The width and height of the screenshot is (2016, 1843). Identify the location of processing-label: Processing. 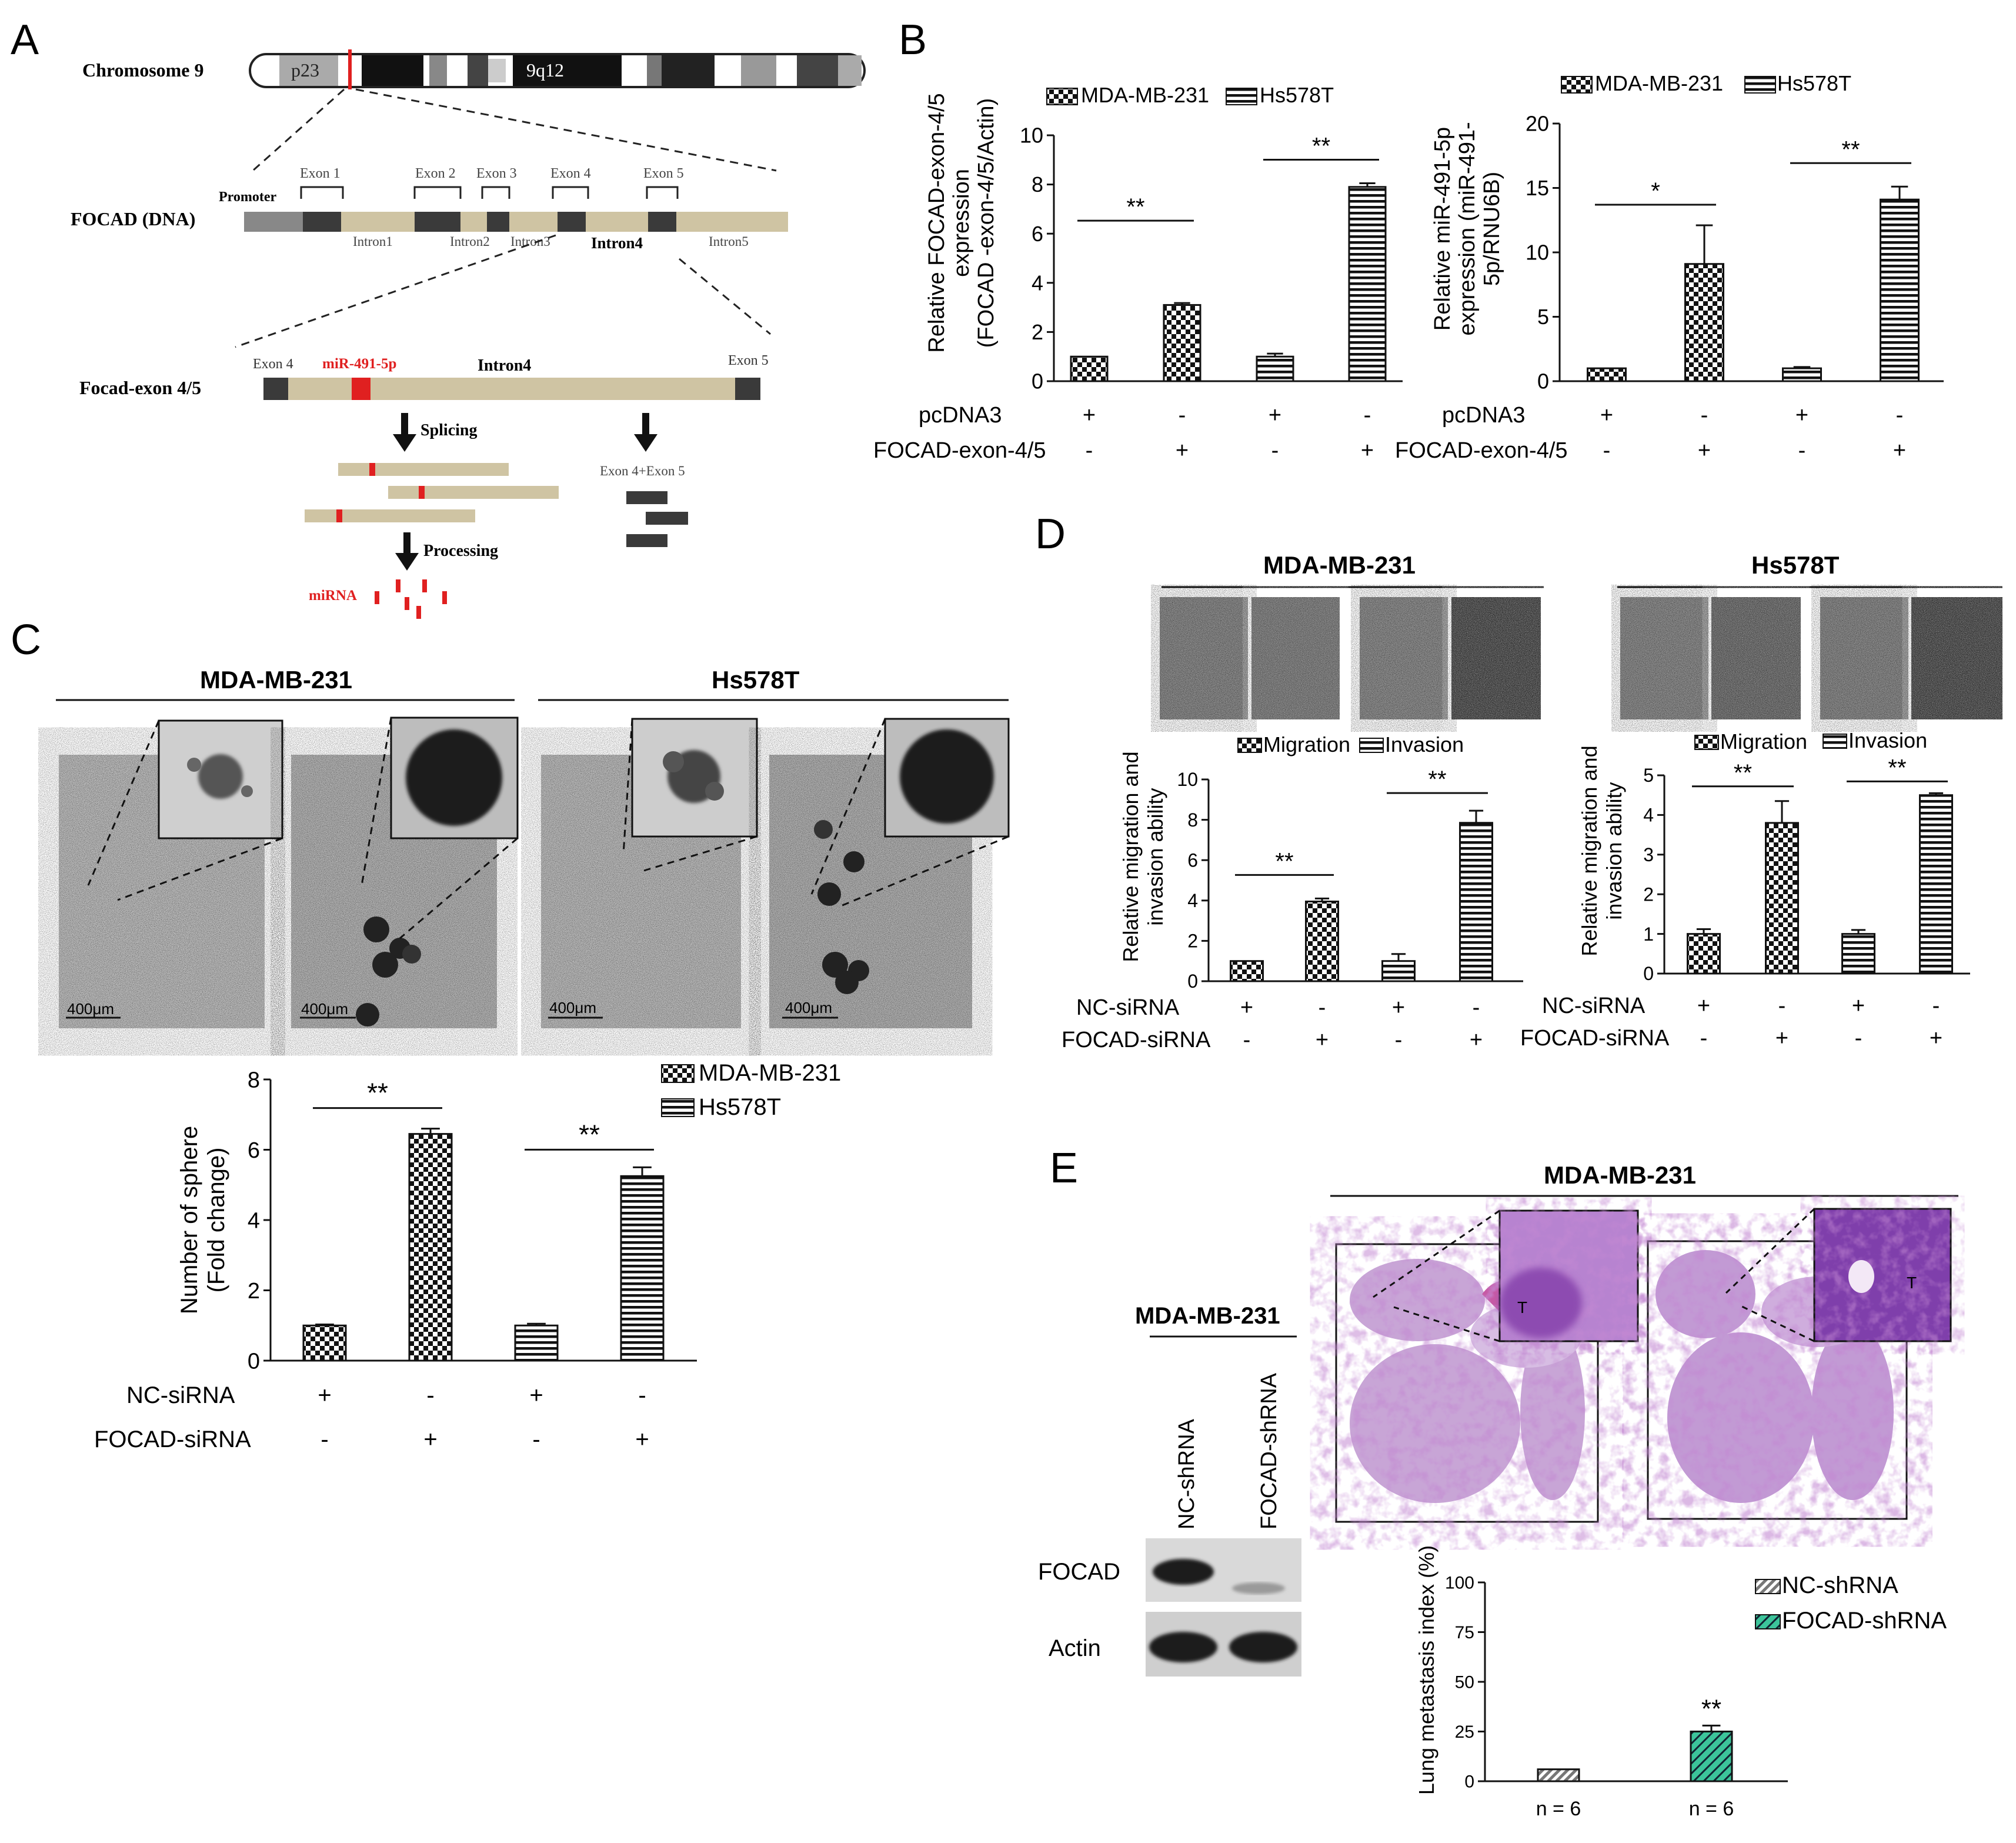
(460, 551).